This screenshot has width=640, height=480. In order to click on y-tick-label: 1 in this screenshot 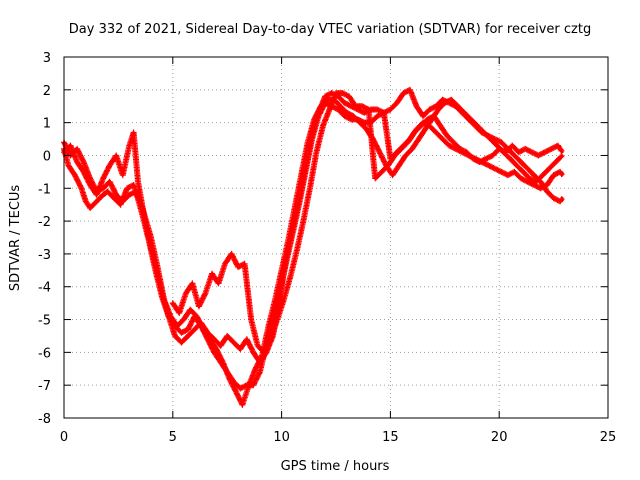, I will do `click(47, 124)`.